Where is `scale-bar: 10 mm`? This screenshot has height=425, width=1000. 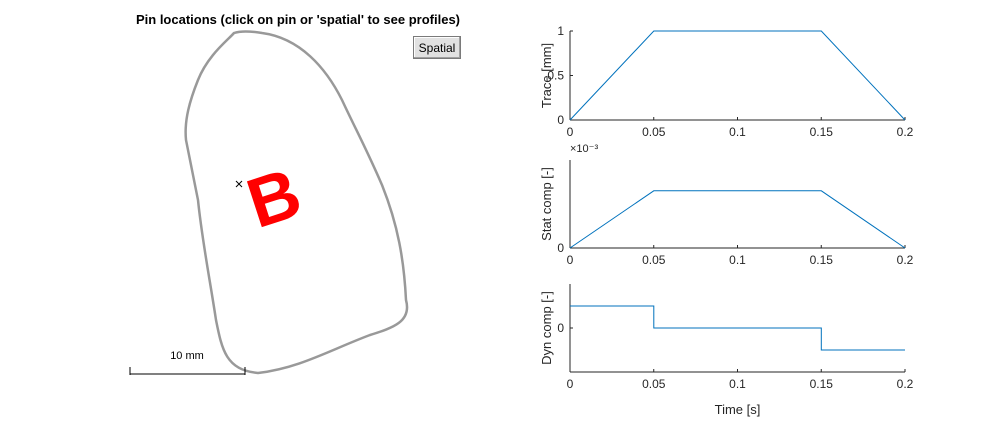 scale-bar: 10 mm is located at coordinates (187, 362).